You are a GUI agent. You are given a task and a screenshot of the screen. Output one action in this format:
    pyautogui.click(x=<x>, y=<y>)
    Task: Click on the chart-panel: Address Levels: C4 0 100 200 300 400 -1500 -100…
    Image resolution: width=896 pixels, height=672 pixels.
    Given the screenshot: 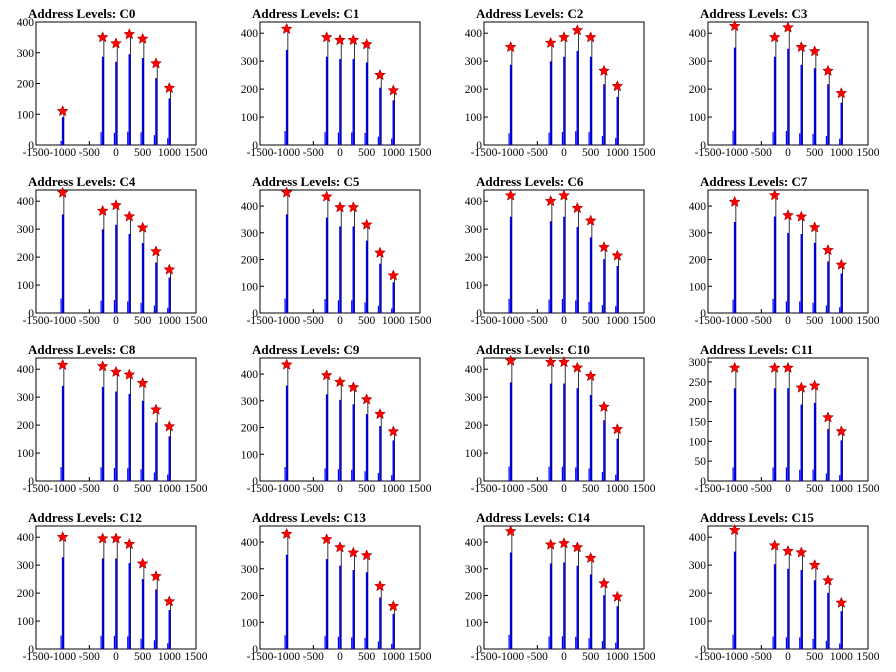 What is the action you would take?
    pyautogui.click(x=112, y=252)
    